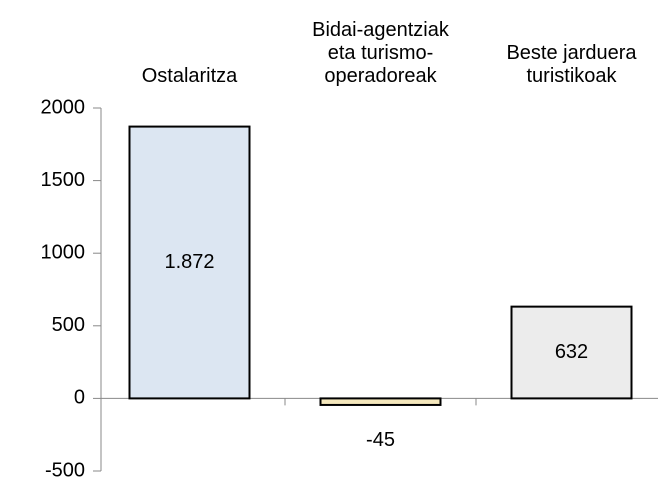 This screenshot has height=482, width=658. I want to click on y-tick-label: 500, so click(68, 325).